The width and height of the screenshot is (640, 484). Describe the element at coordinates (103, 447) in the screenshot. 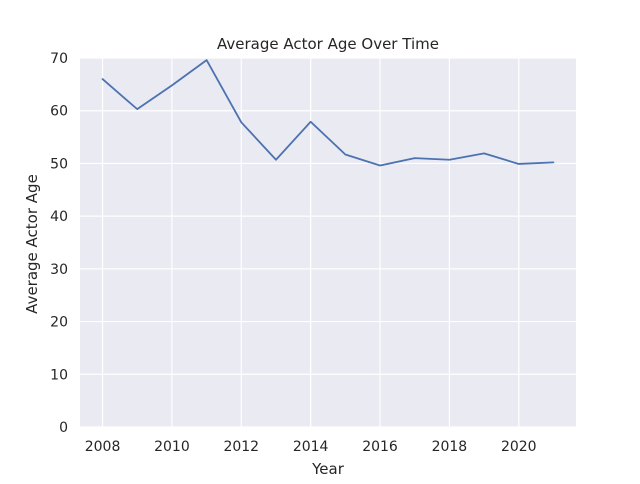

I see `x-tick-label: 2008` at that location.